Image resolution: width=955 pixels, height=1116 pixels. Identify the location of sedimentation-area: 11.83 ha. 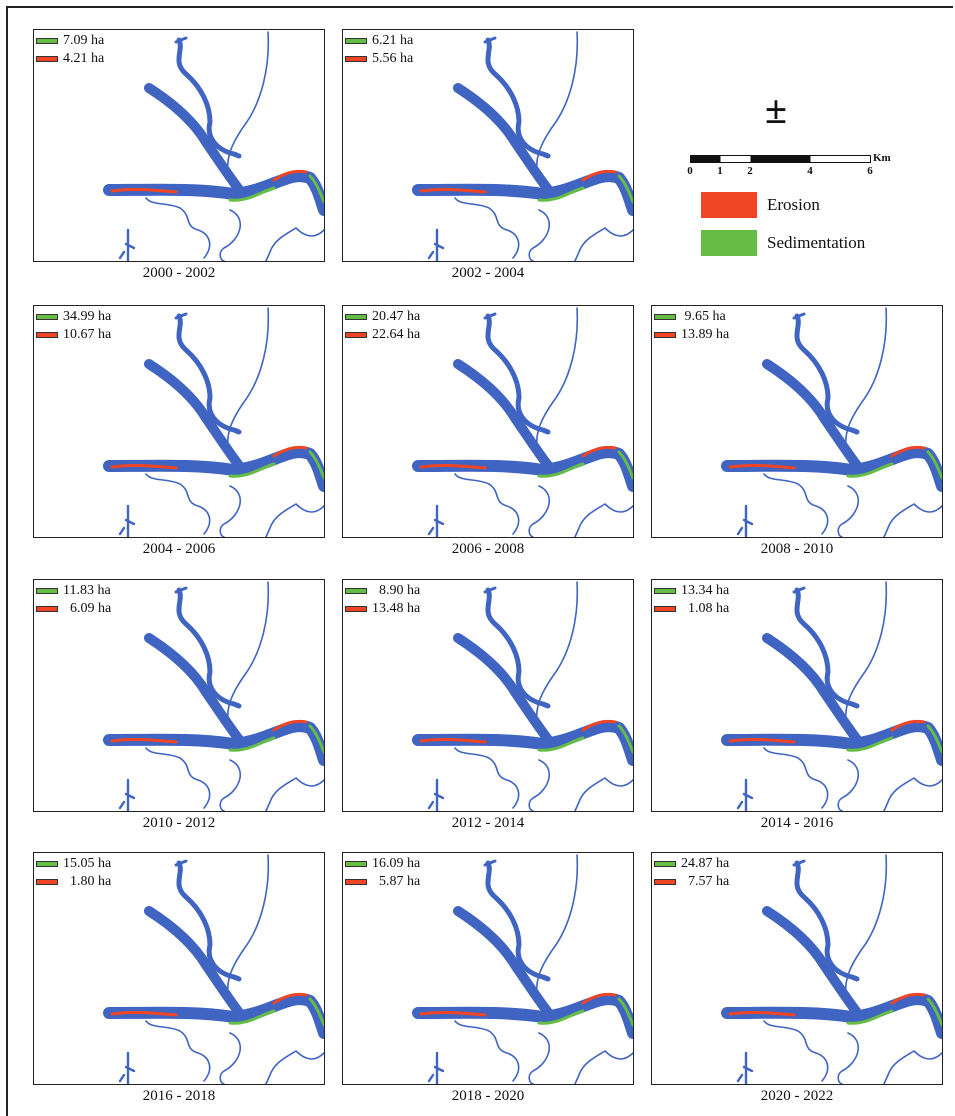
(87, 590).